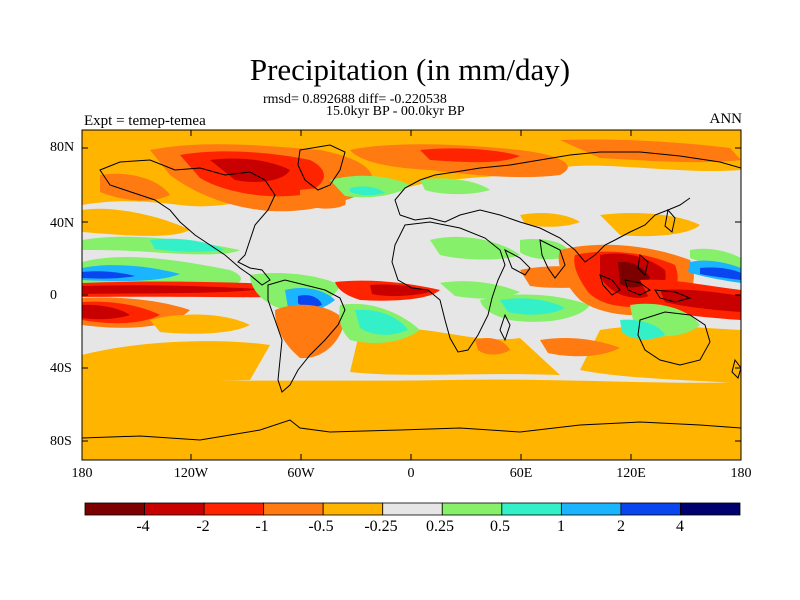 The width and height of the screenshot is (800, 600). Describe the element at coordinates (191, 473) in the screenshot. I see `lon-label-120w: 120W` at that location.